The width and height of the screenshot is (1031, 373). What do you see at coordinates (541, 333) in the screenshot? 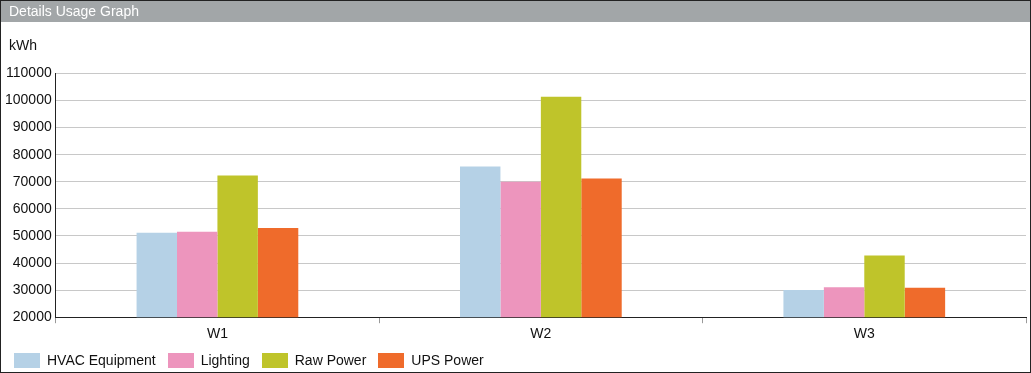
I see `x-tick-label: W2` at bounding box center [541, 333].